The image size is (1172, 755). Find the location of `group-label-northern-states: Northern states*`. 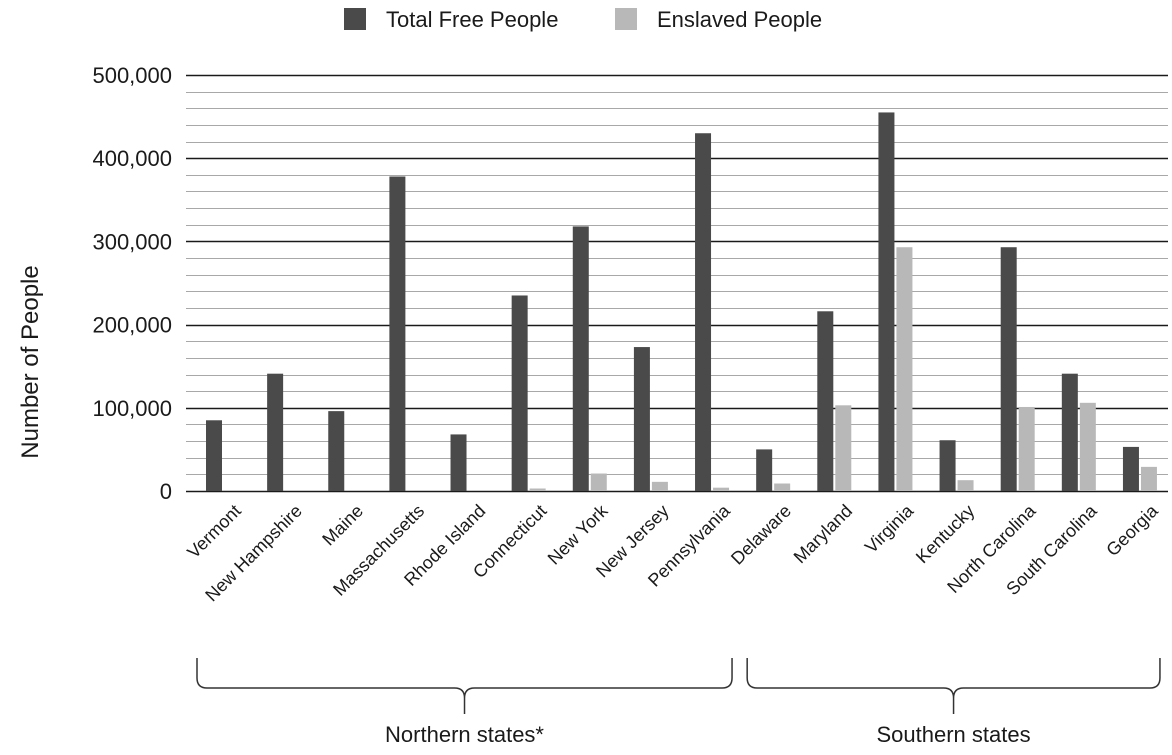

group-label-northern-states: Northern states* is located at coordinates (464, 734).